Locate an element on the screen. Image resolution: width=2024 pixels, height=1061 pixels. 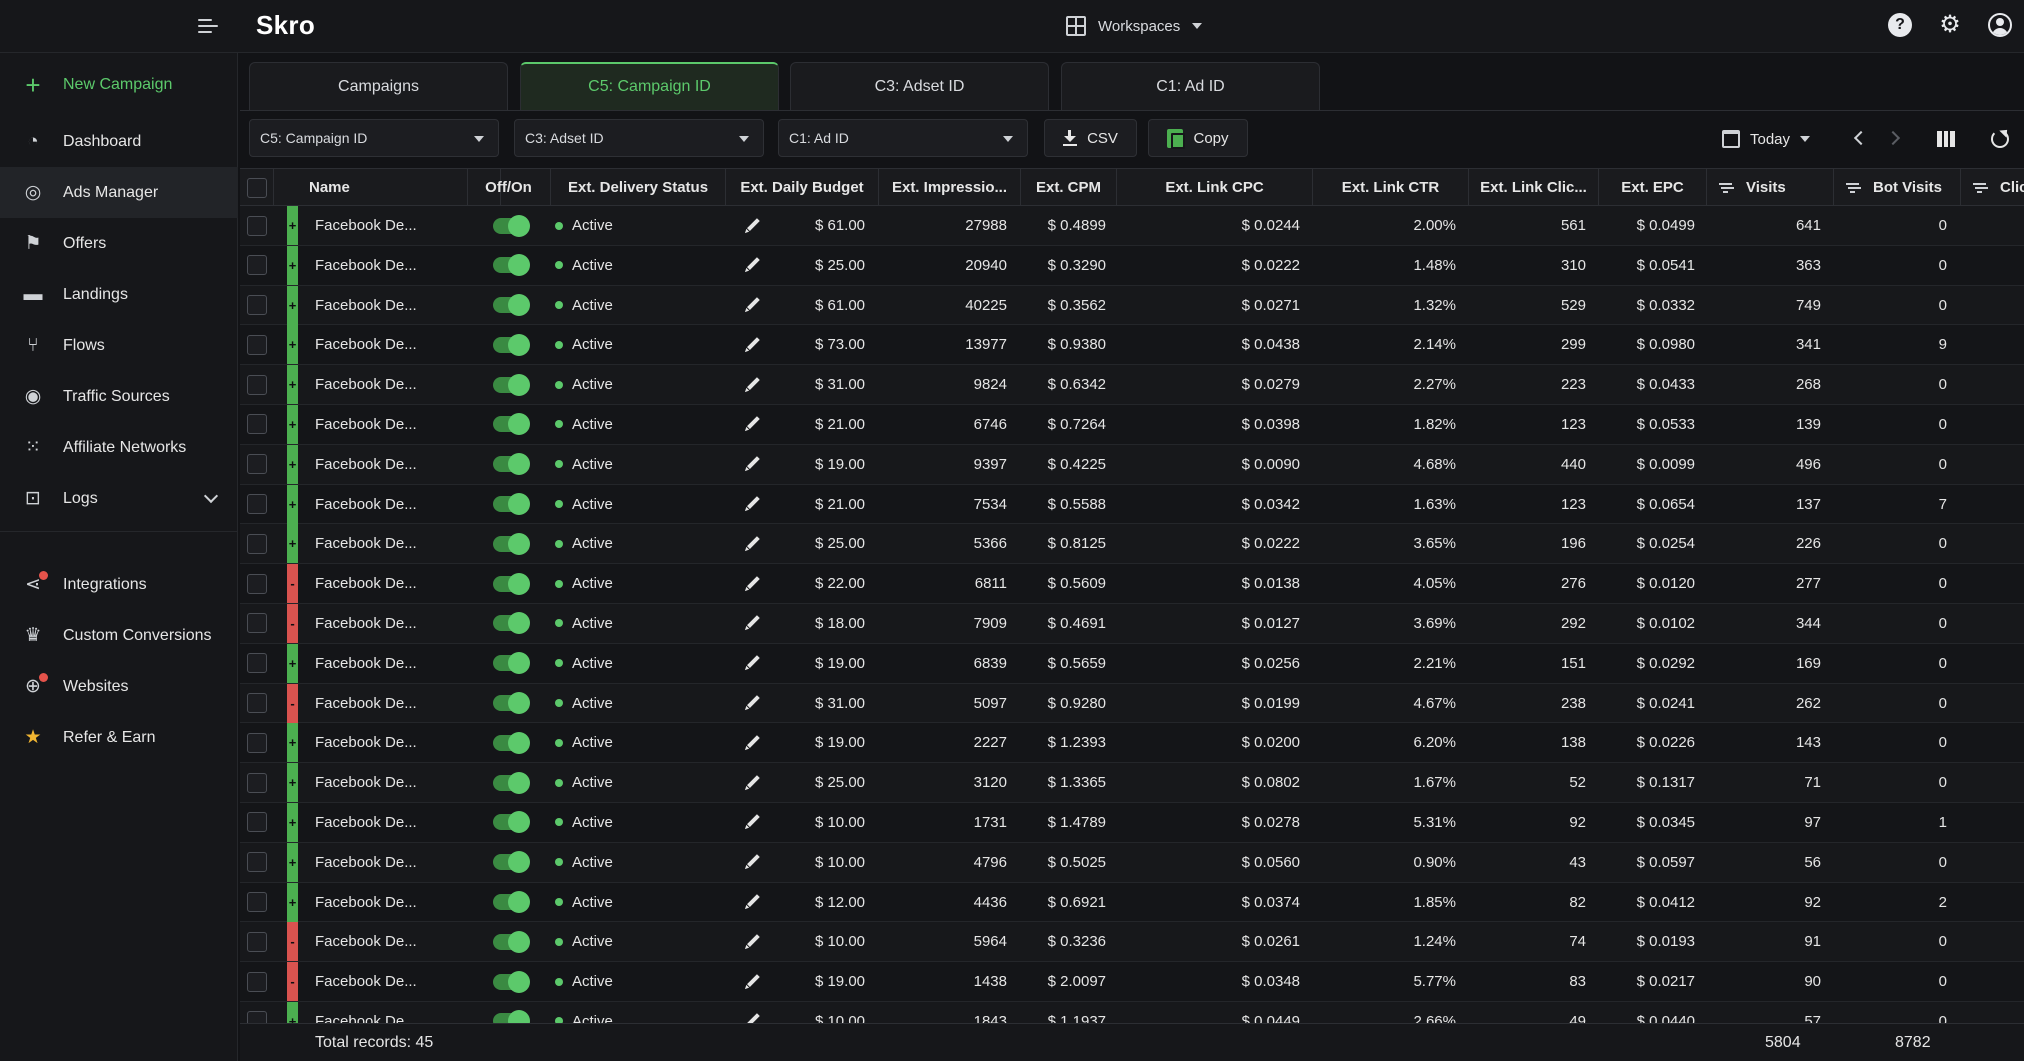
tab-c5-campaign-id: C5: Campaign ID is located at coordinates (649, 86).